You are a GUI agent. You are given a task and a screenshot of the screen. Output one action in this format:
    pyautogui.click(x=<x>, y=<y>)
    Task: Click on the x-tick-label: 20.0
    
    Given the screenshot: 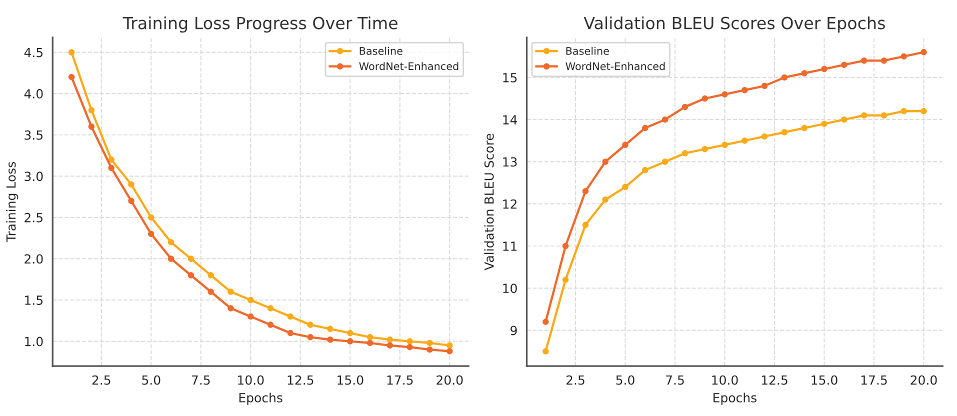 What is the action you would take?
    pyautogui.click(x=923, y=380)
    